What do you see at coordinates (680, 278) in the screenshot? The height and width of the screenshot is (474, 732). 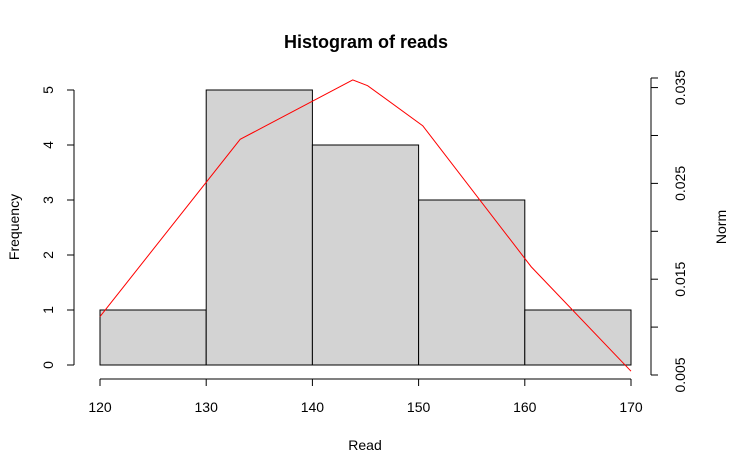 I see `y2-tick-label-0.015: 0.015` at bounding box center [680, 278].